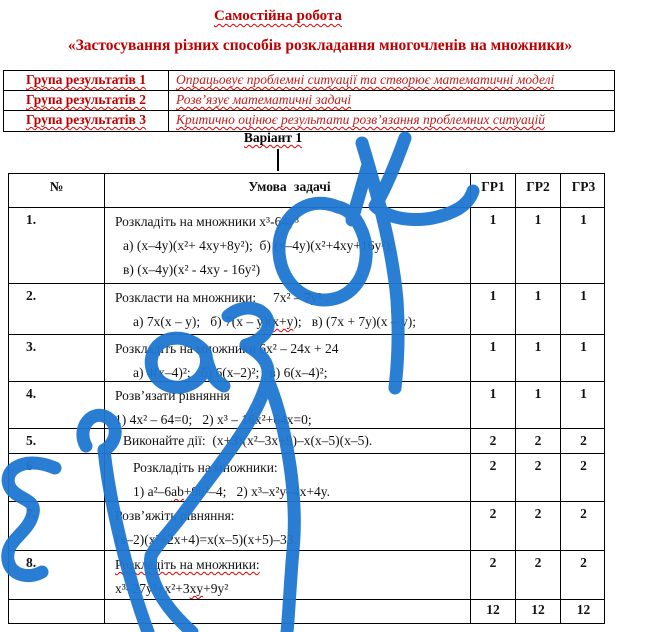 Image resolution: width=646 pixels, height=632 pixels. What do you see at coordinates (257, 491) in the screenshot?
I see `task-text: +9b²–4; 2) x³–x²y–4x+4y.` at bounding box center [257, 491].